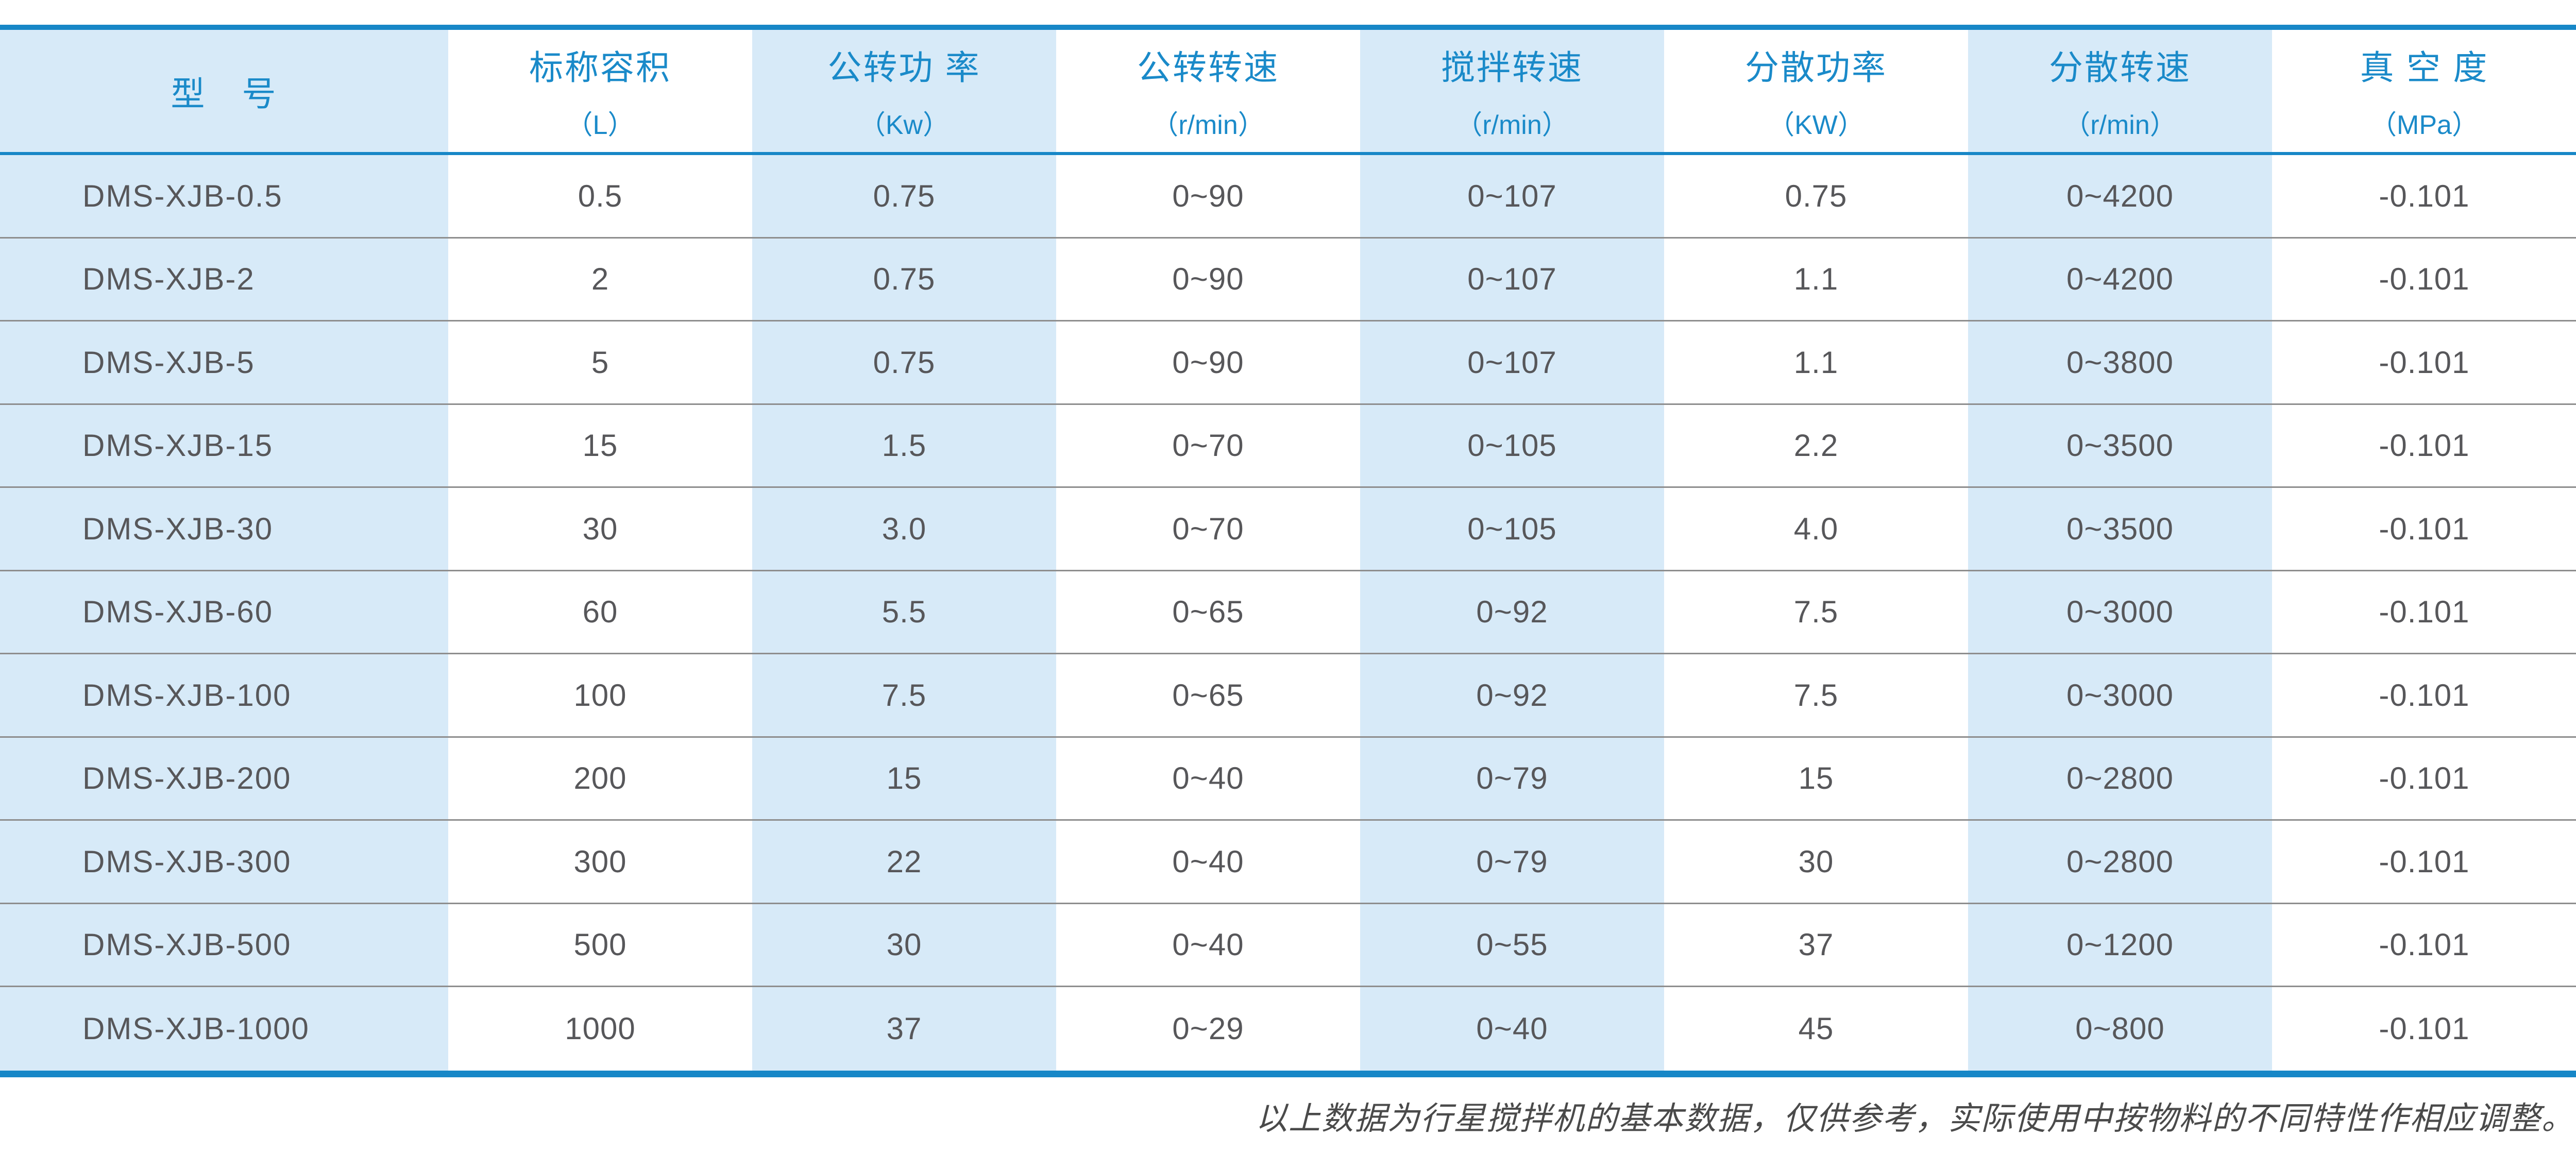  What do you see at coordinates (1816, 1029) in the screenshot?
I see `cell-dispersion-power: 45` at bounding box center [1816, 1029].